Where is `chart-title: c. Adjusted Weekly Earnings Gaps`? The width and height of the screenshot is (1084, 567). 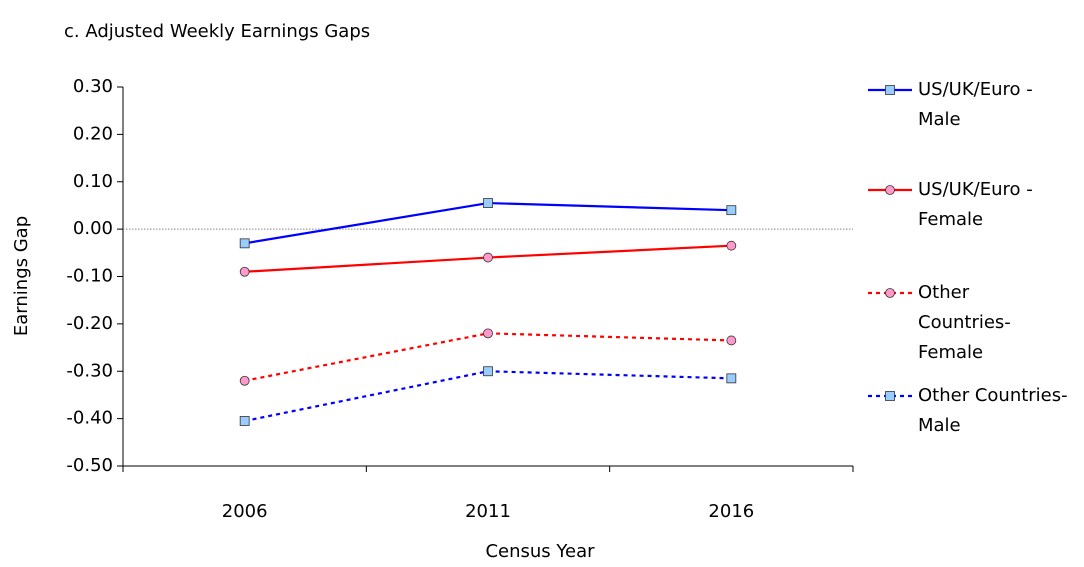
chart-title: c. Adjusted Weekly Earnings Gaps is located at coordinates (217, 31).